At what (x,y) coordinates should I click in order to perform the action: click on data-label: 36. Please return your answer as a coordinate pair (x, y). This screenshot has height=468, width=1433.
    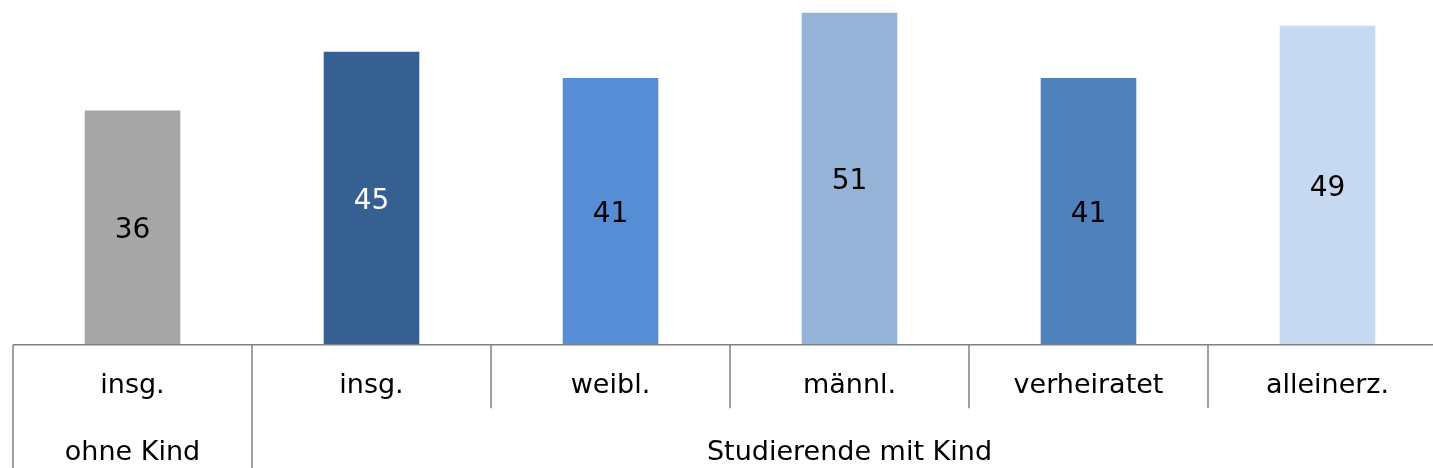
    Looking at the image, I should click on (132, 229).